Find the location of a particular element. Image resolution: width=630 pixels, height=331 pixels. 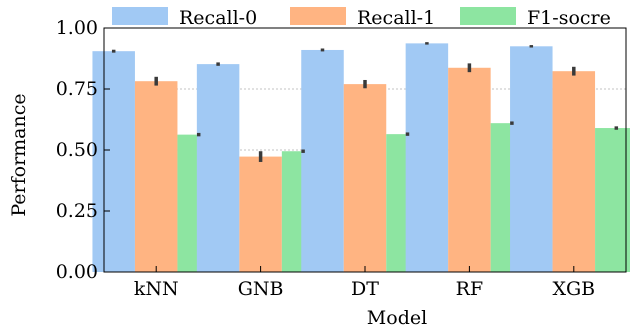

bar-recall-0-knn is located at coordinates (113, 162).